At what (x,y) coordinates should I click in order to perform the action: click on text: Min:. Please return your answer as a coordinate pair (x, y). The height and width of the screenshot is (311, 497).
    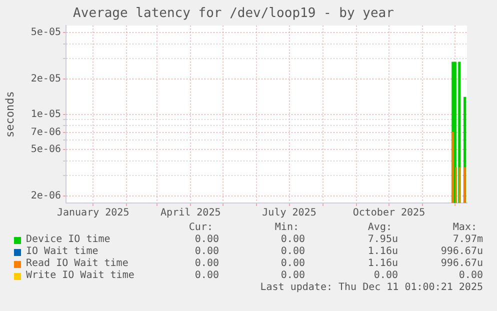
    Looking at the image, I should click on (286, 228).